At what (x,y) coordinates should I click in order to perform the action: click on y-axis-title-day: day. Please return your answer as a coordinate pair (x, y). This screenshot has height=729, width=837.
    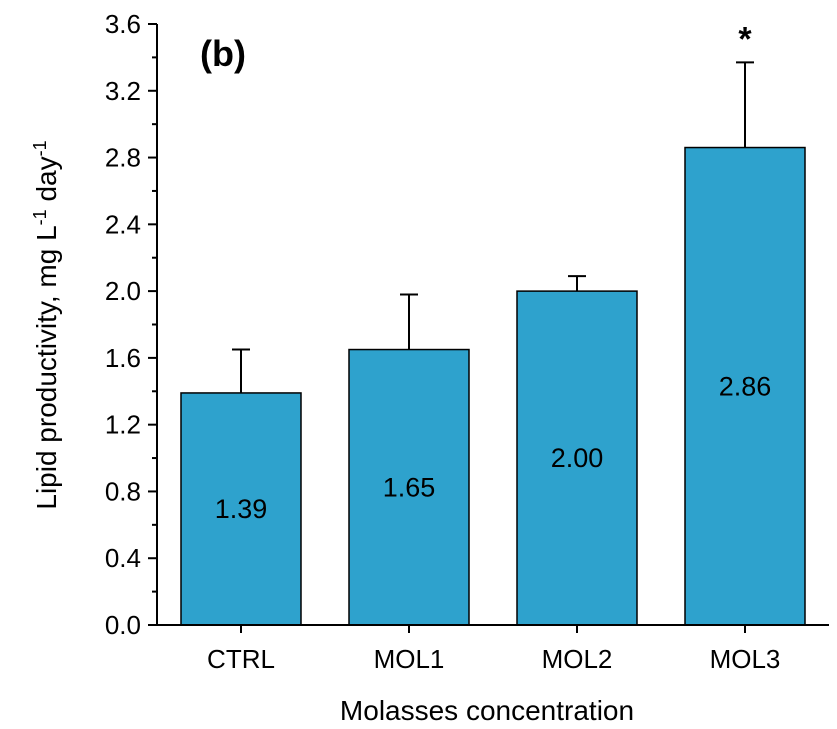
    Looking at the image, I should click on (46, 182).